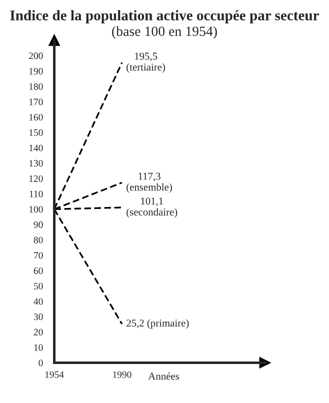 The image size is (329, 403). What do you see at coordinates (164, 17) in the screenshot?
I see `chart-title: Indice de la population active occupée par secteur` at bounding box center [164, 17].